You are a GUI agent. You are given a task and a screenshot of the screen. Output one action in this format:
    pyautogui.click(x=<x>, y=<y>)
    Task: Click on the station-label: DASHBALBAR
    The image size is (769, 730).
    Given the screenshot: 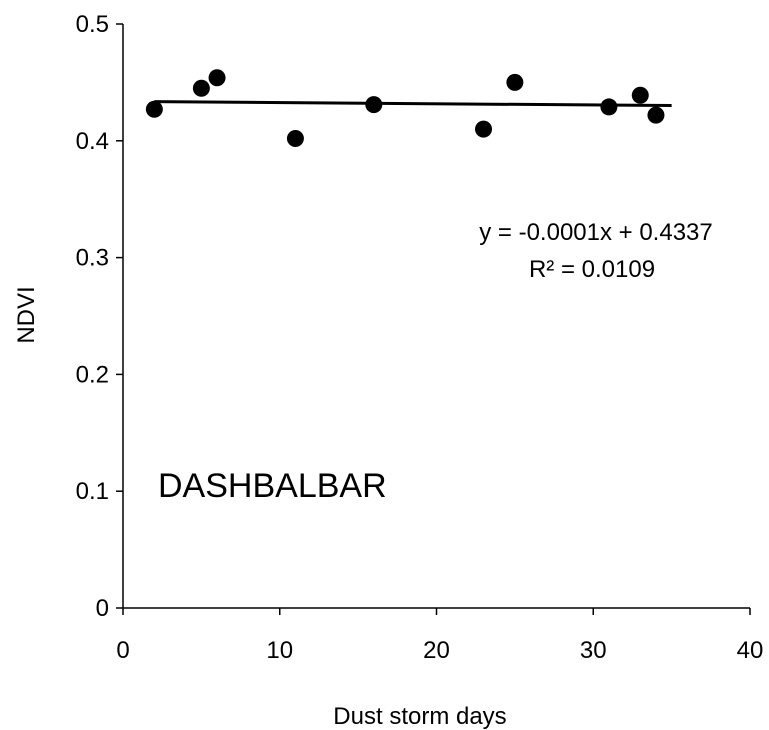 What is the action you would take?
    pyautogui.click(x=272, y=486)
    